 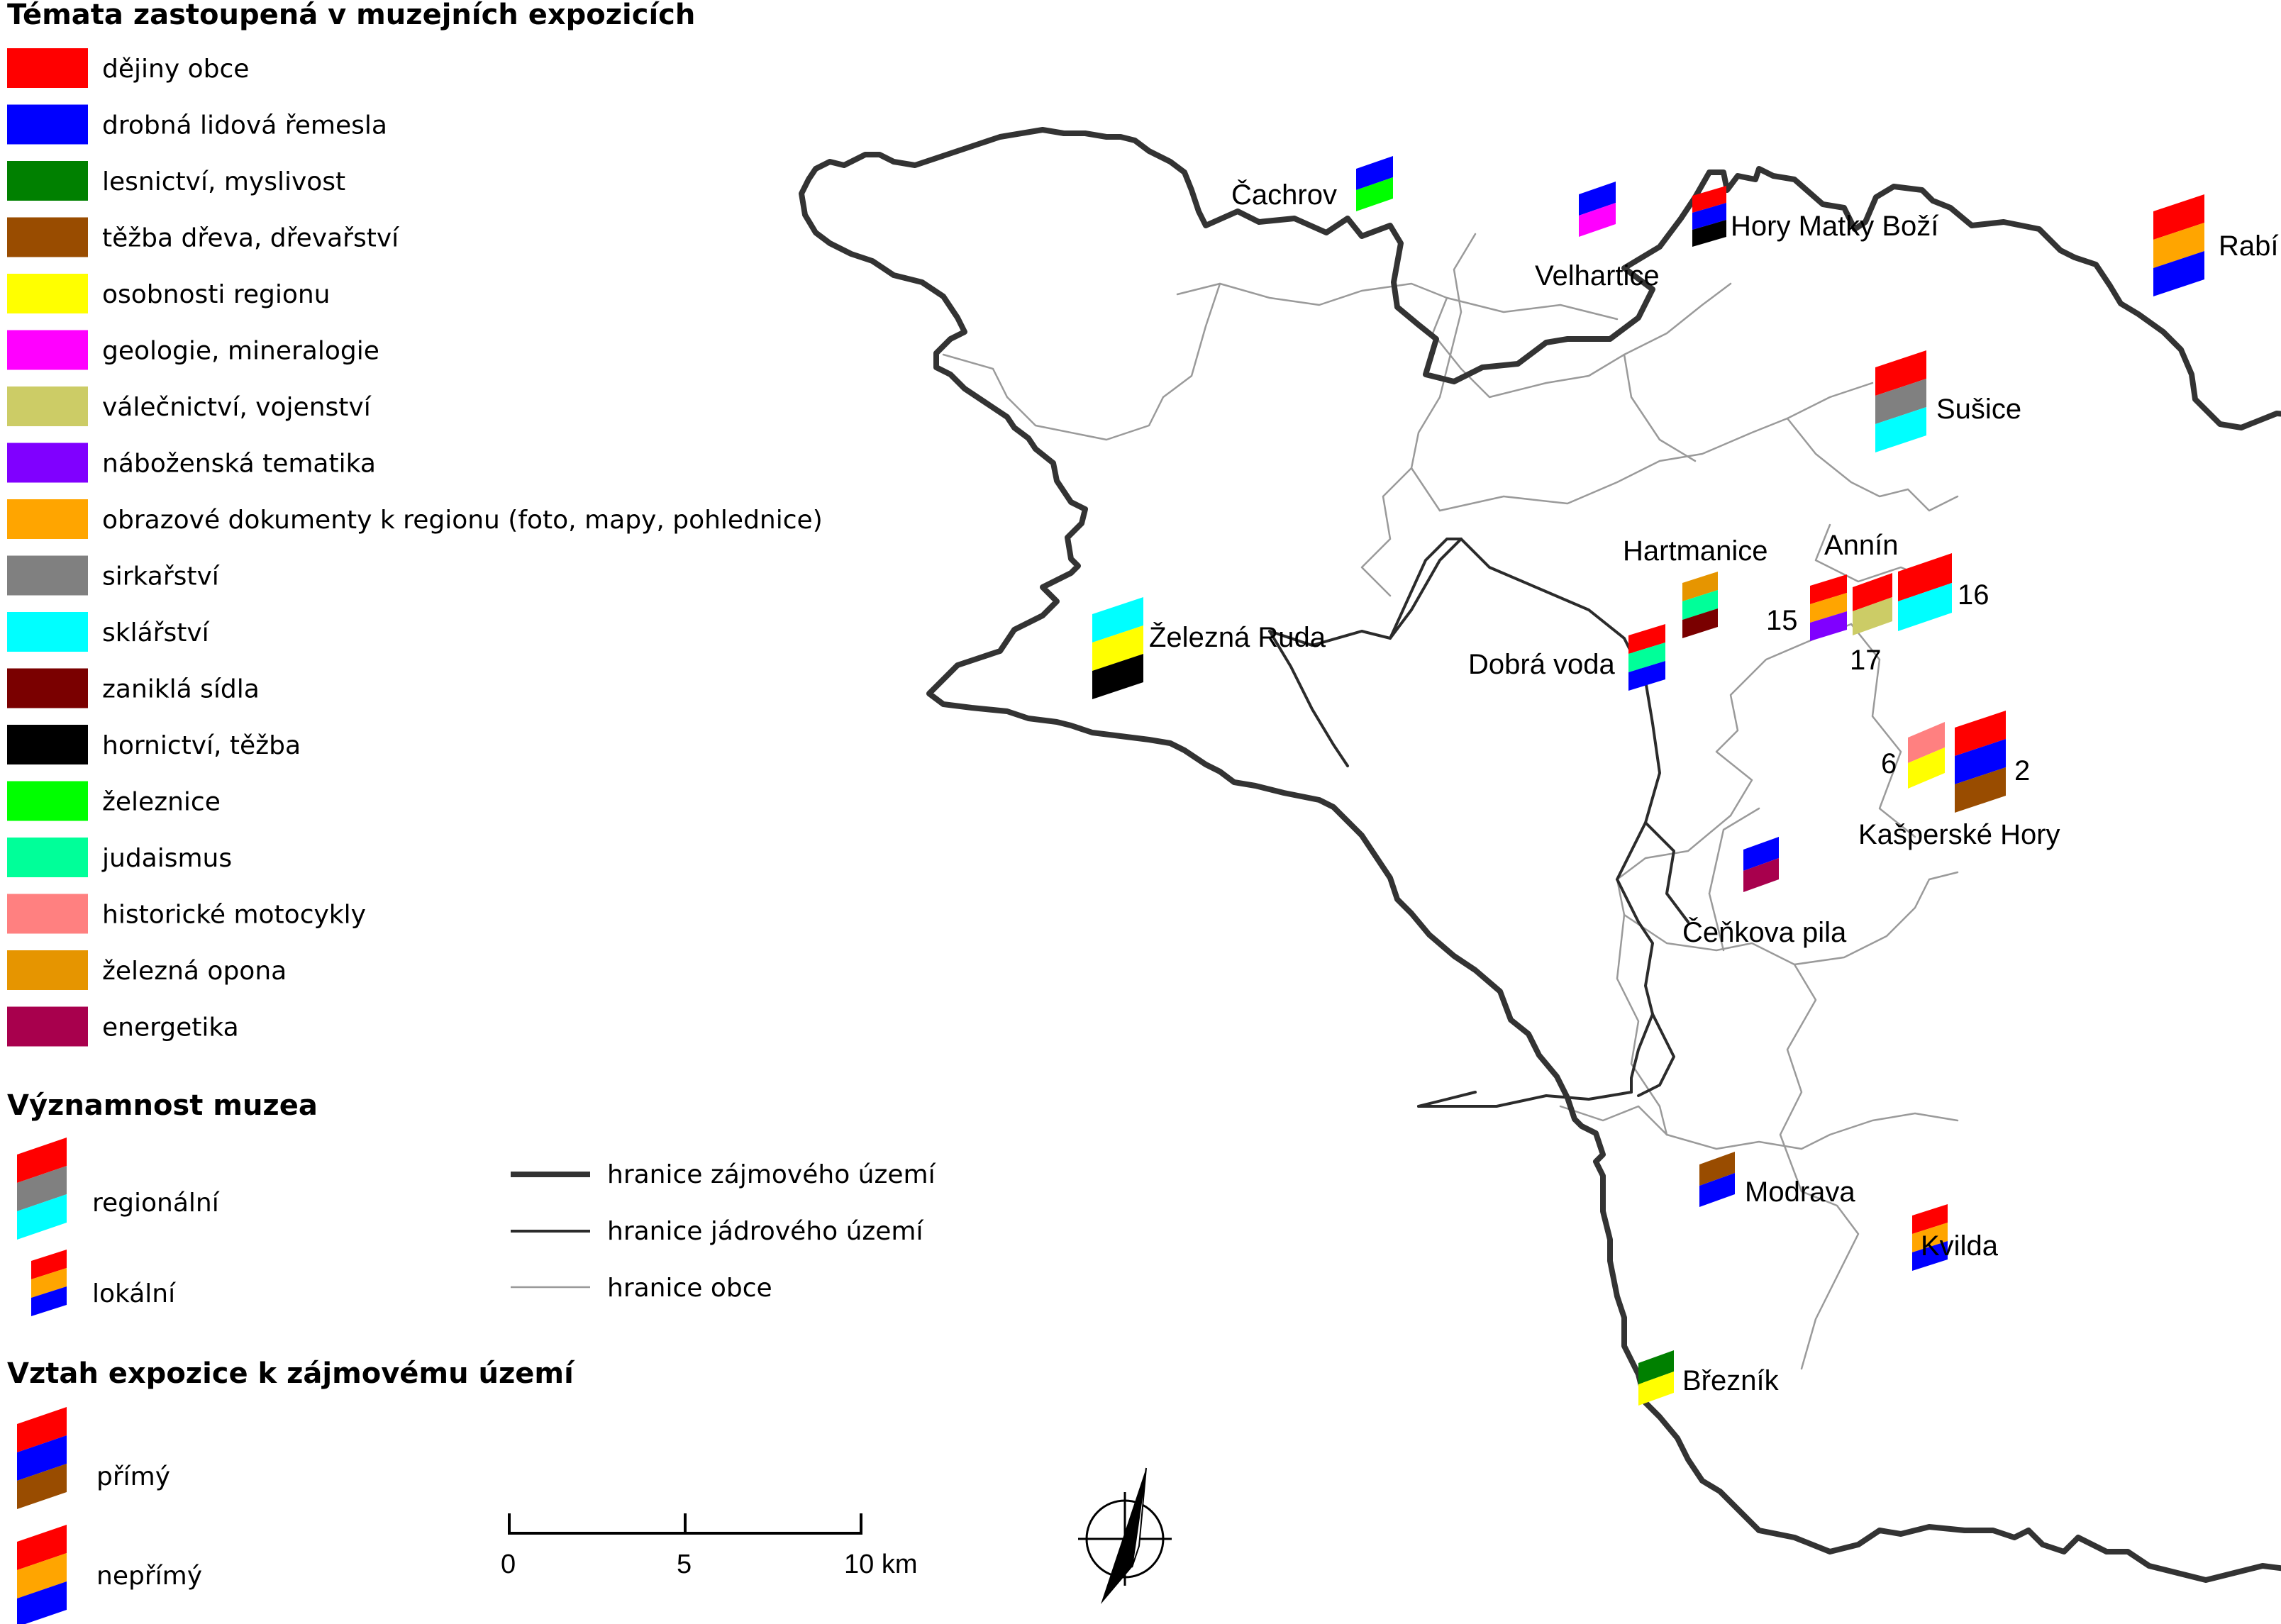 What do you see at coordinates (1731, 1381) in the screenshot?
I see `place-label-breznik: Březník` at bounding box center [1731, 1381].